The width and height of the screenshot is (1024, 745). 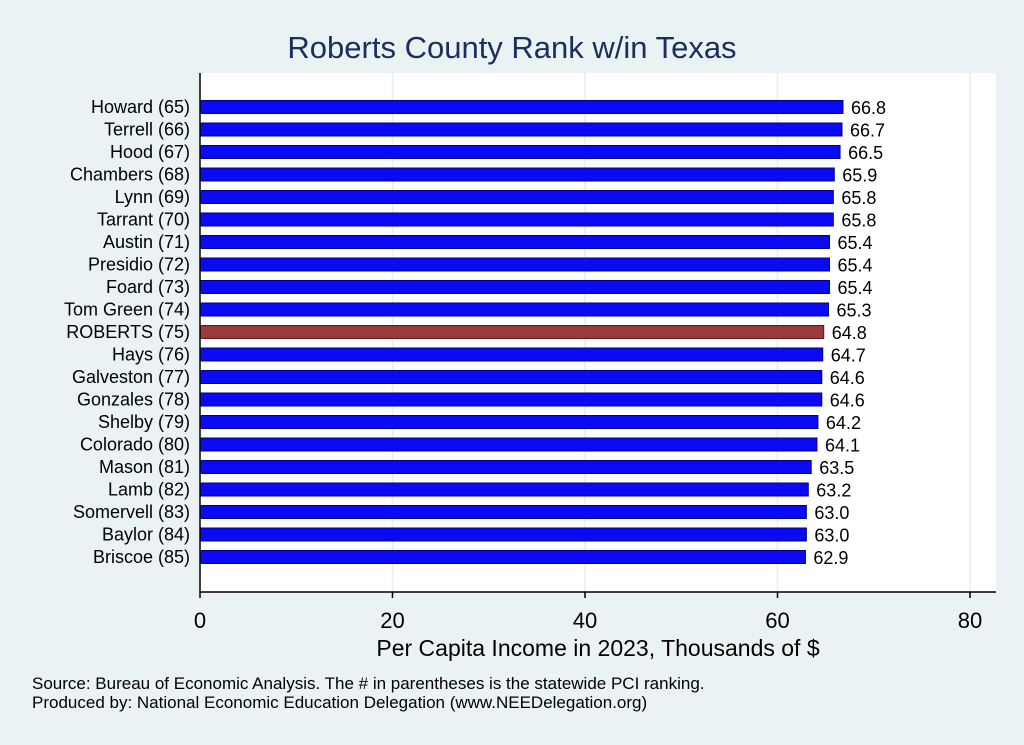 What do you see at coordinates (141, 557) in the screenshot?
I see `category-label: Briscoe (85)` at bounding box center [141, 557].